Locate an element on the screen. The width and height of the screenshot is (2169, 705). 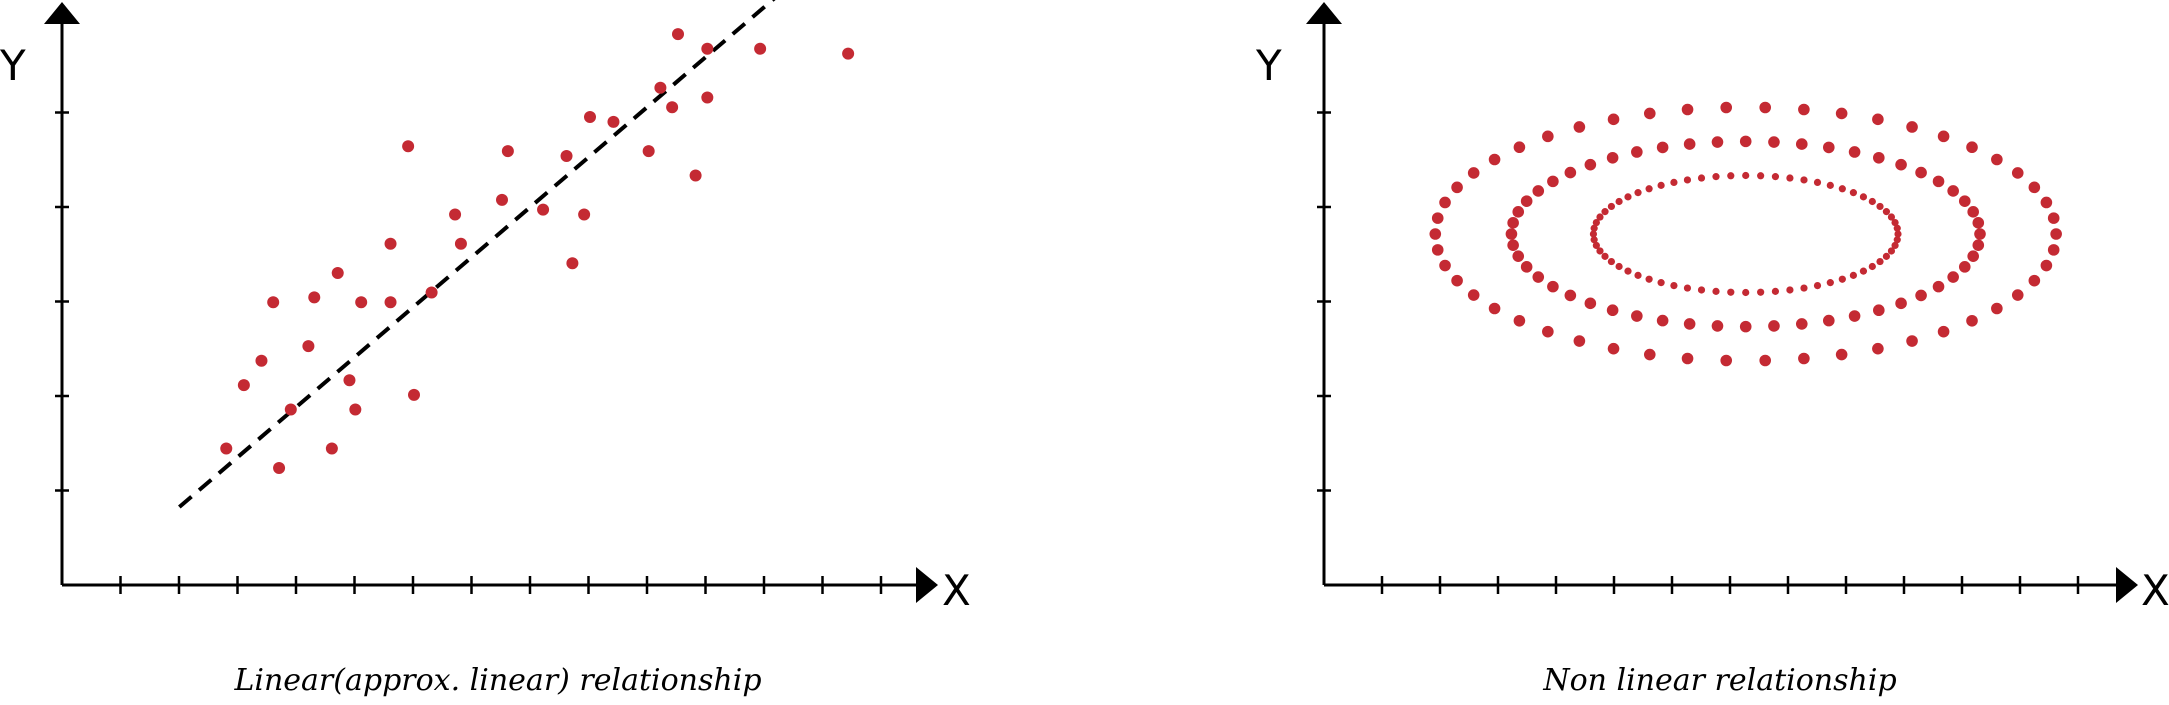
y-axis-arrow-icon is located at coordinates (62, 13).